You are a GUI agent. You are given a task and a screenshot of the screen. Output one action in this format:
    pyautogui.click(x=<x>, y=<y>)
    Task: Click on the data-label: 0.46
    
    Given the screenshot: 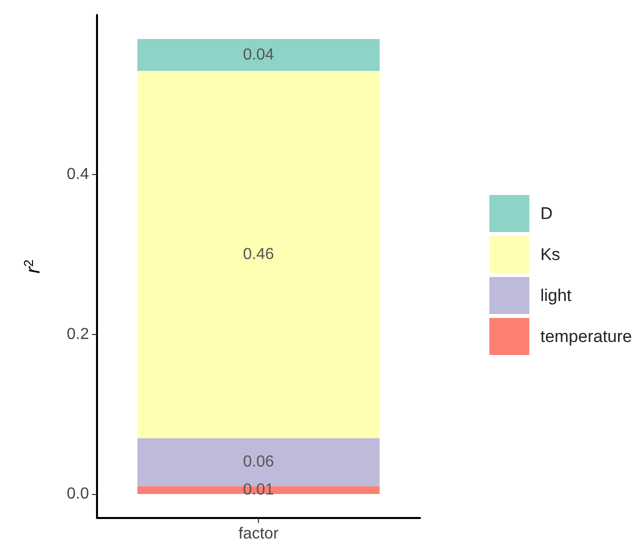 What is the action you would take?
    pyautogui.click(x=258, y=255)
    